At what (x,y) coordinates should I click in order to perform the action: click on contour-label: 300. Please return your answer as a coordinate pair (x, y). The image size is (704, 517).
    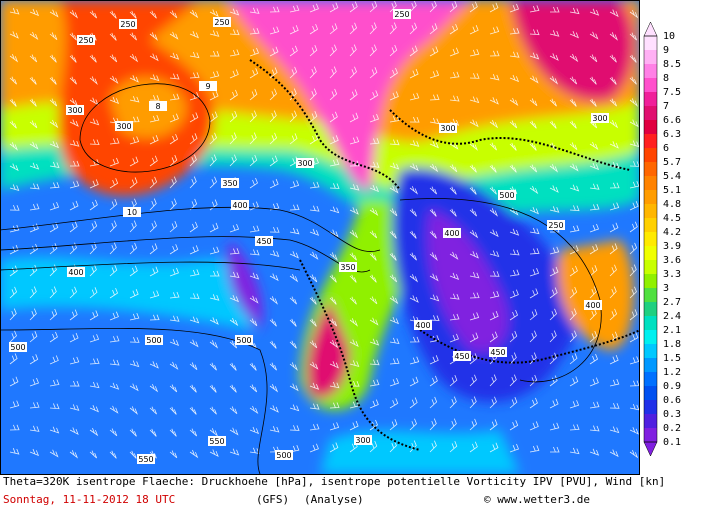
    Looking at the image, I should click on (123, 126).